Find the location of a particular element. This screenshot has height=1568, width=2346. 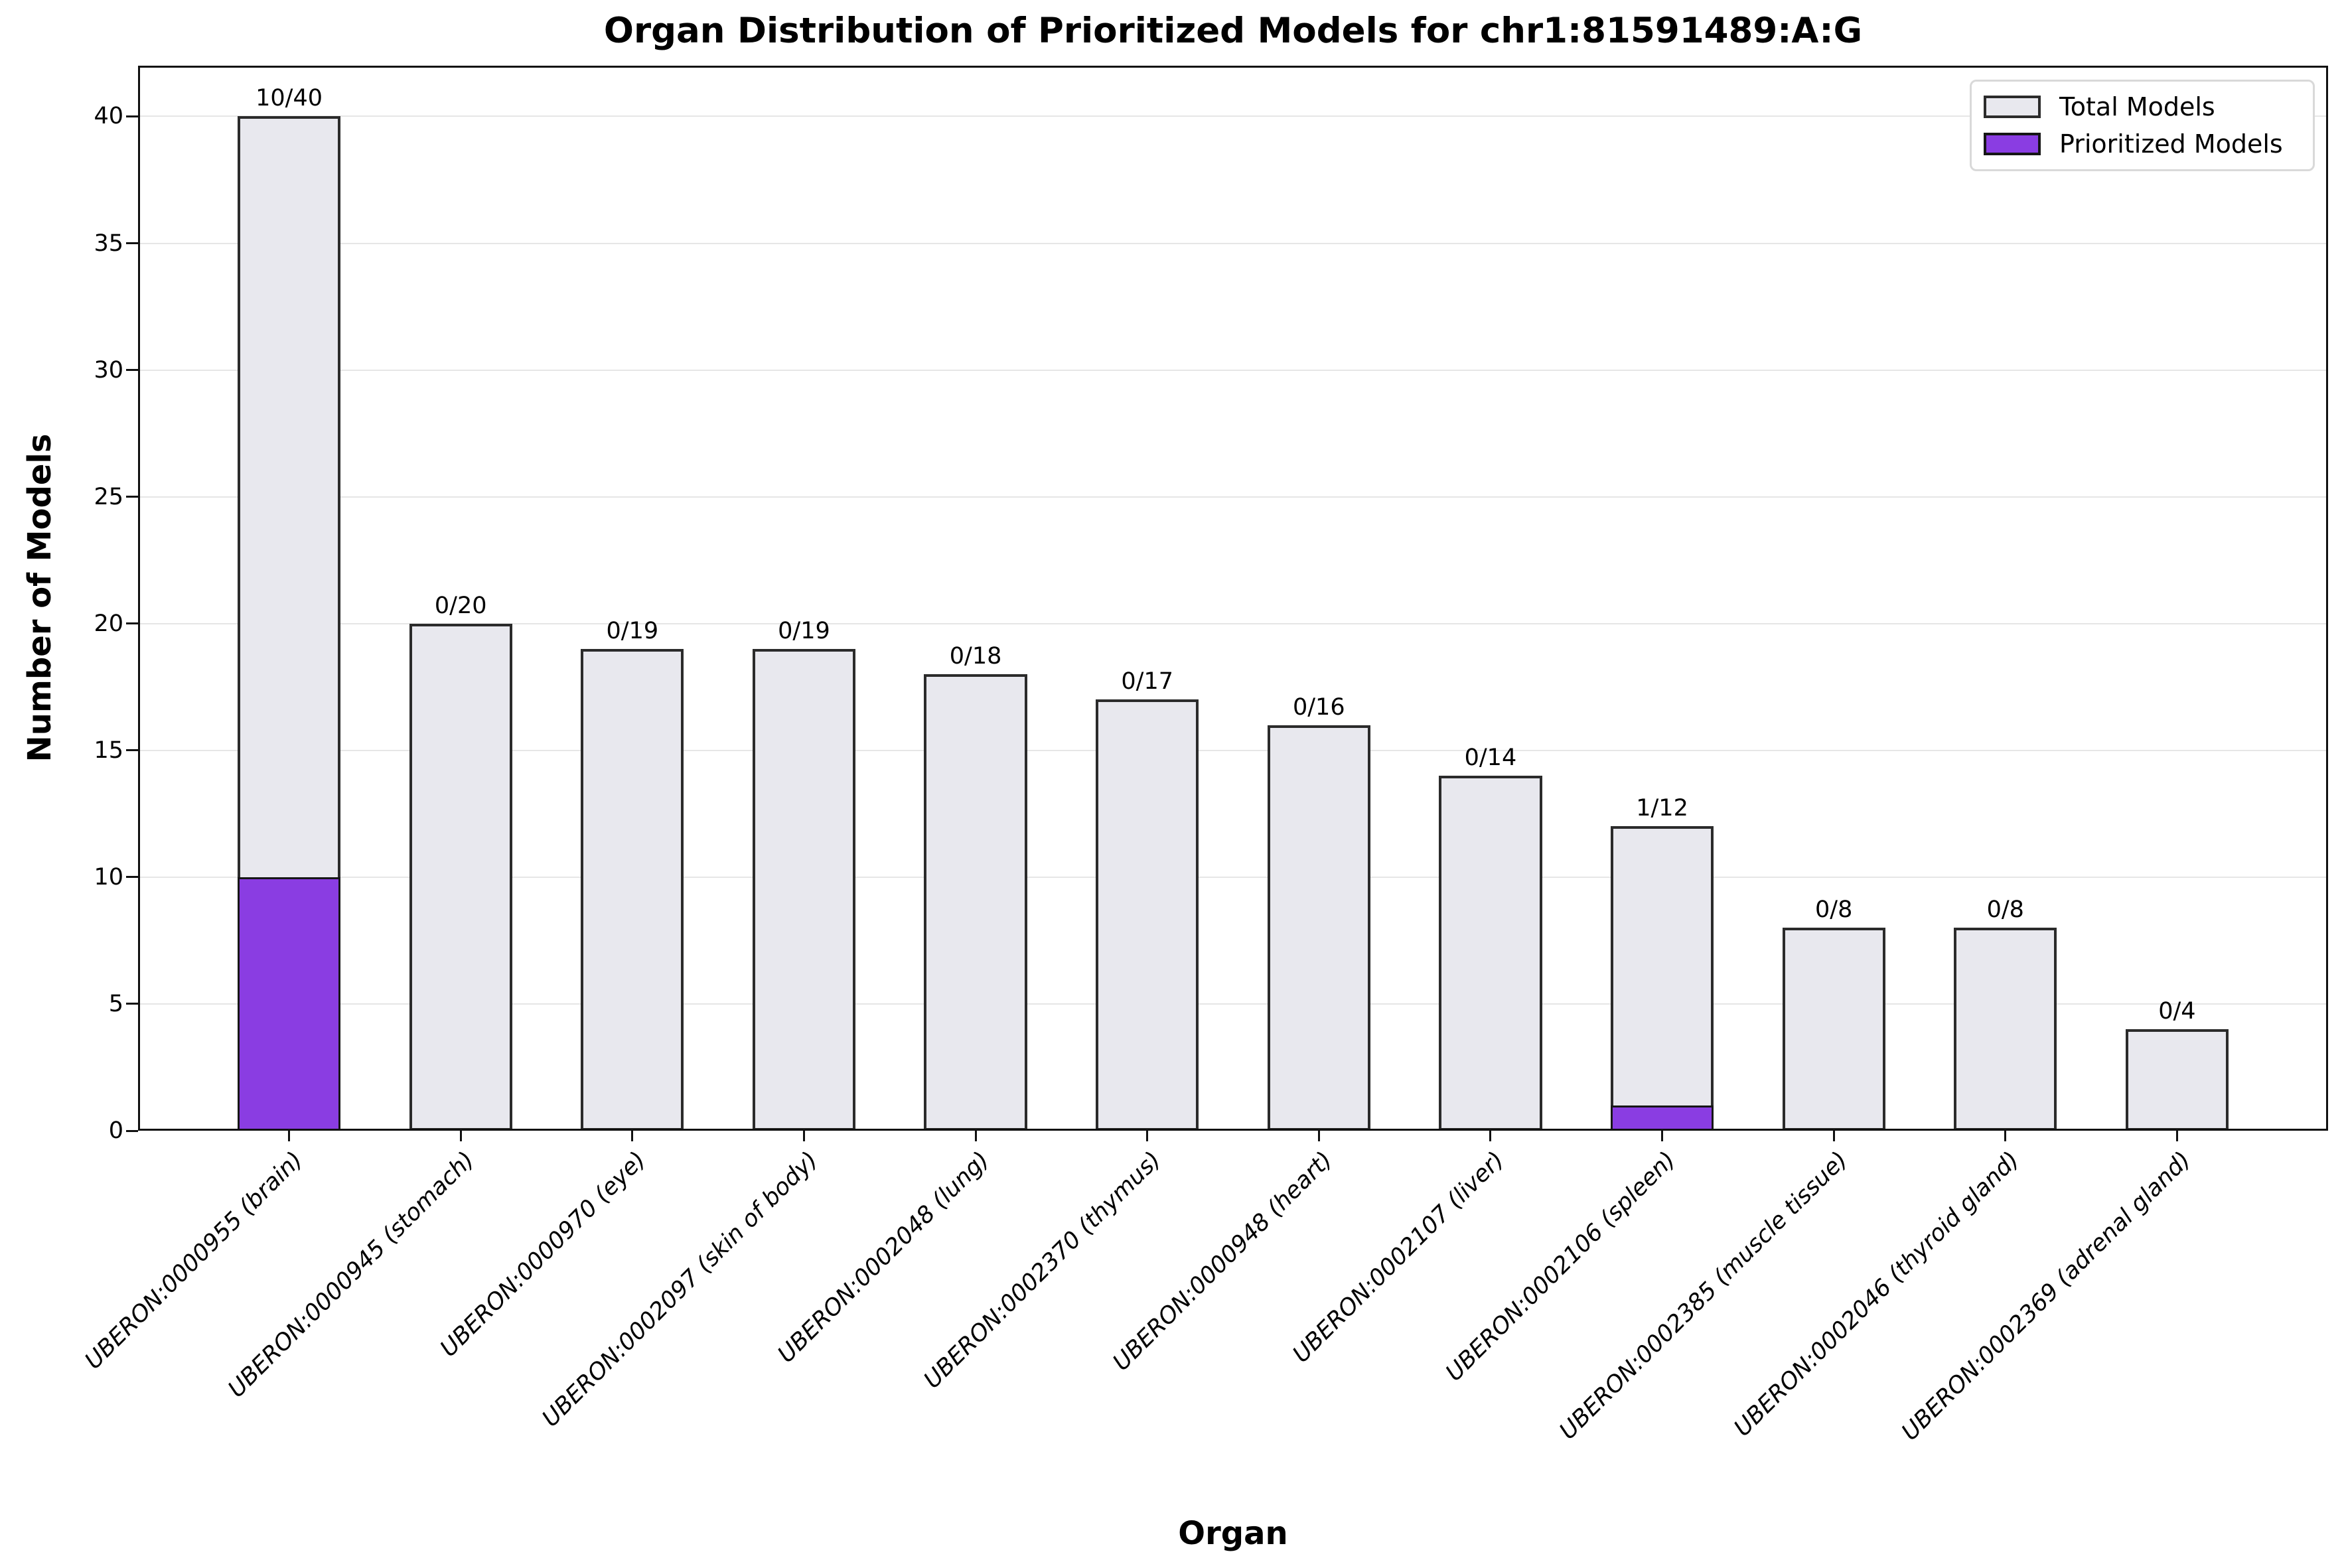

bar-value-label: 0/17 is located at coordinates (1147, 681).